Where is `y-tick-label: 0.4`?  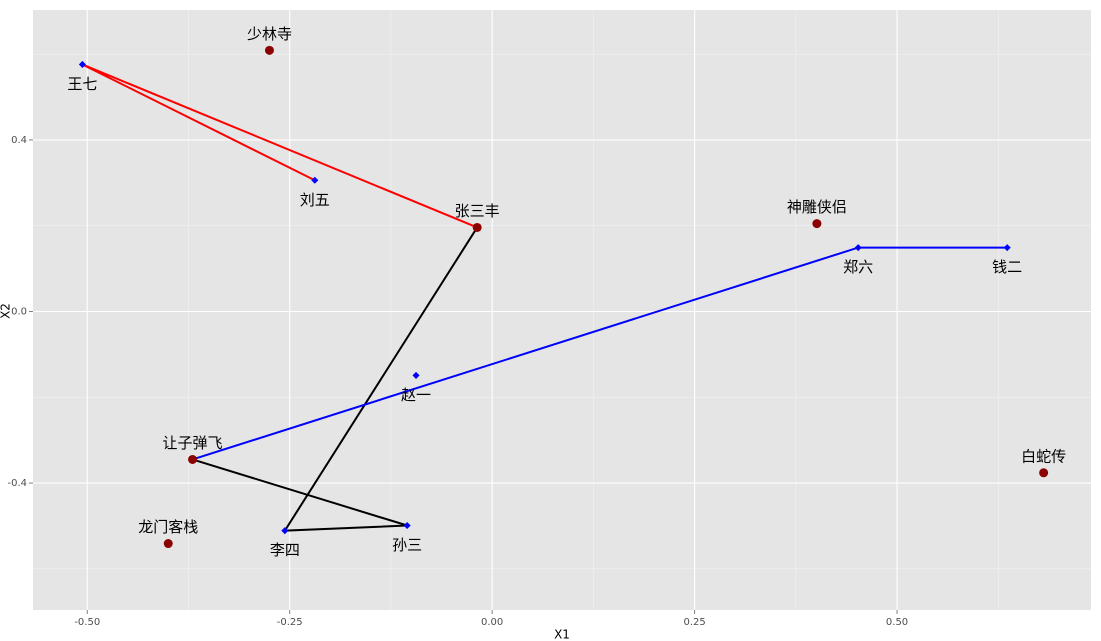
y-tick-label: 0.4 is located at coordinates (19, 140).